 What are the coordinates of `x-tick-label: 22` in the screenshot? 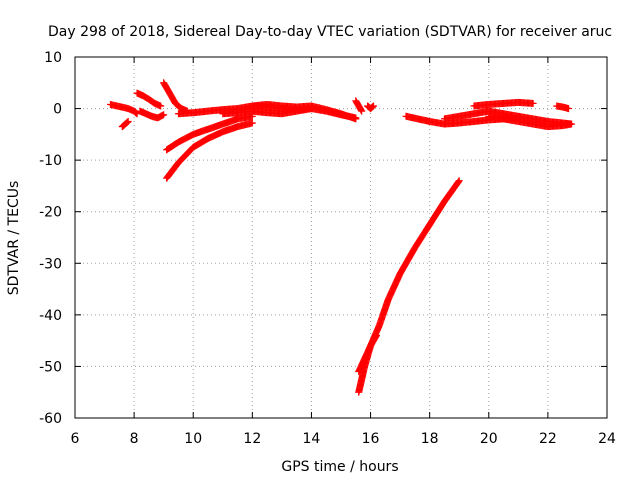 It's located at (548, 439).